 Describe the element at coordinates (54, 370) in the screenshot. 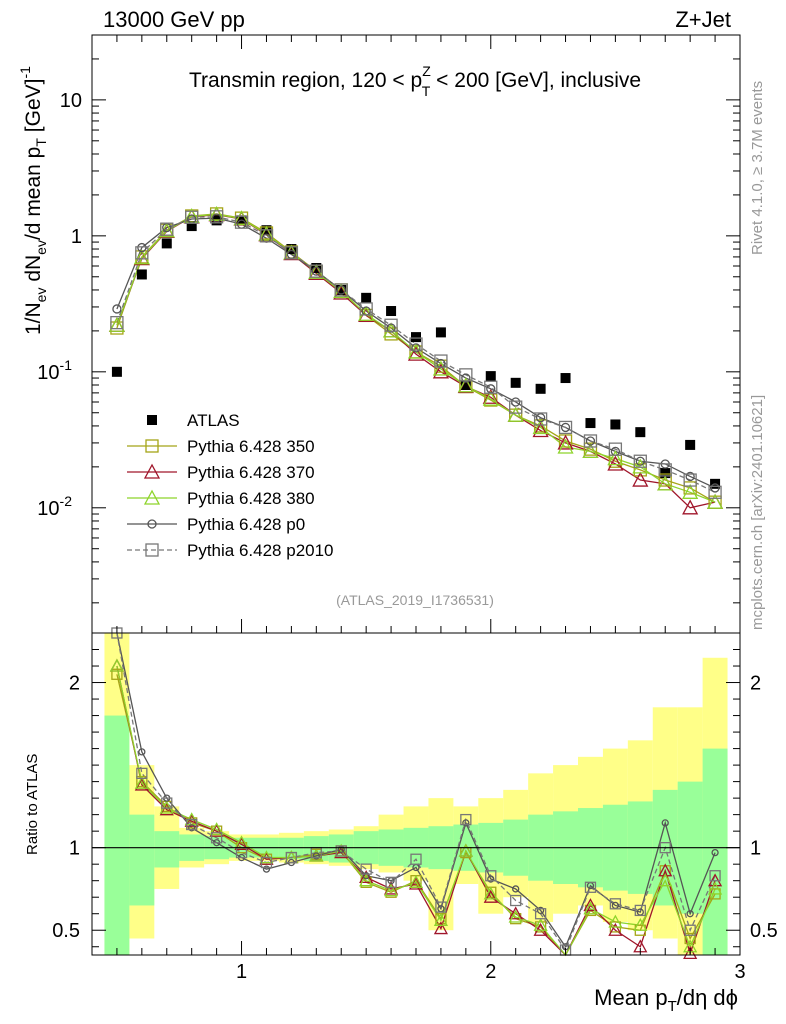

I see `y-tick-label-main: 10⁻¹` at that location.